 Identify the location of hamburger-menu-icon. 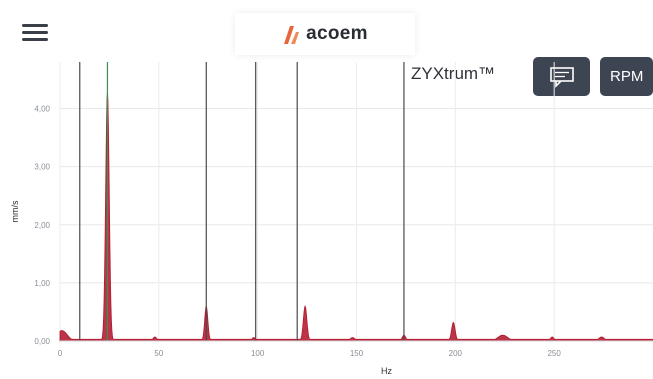
(35, 32).